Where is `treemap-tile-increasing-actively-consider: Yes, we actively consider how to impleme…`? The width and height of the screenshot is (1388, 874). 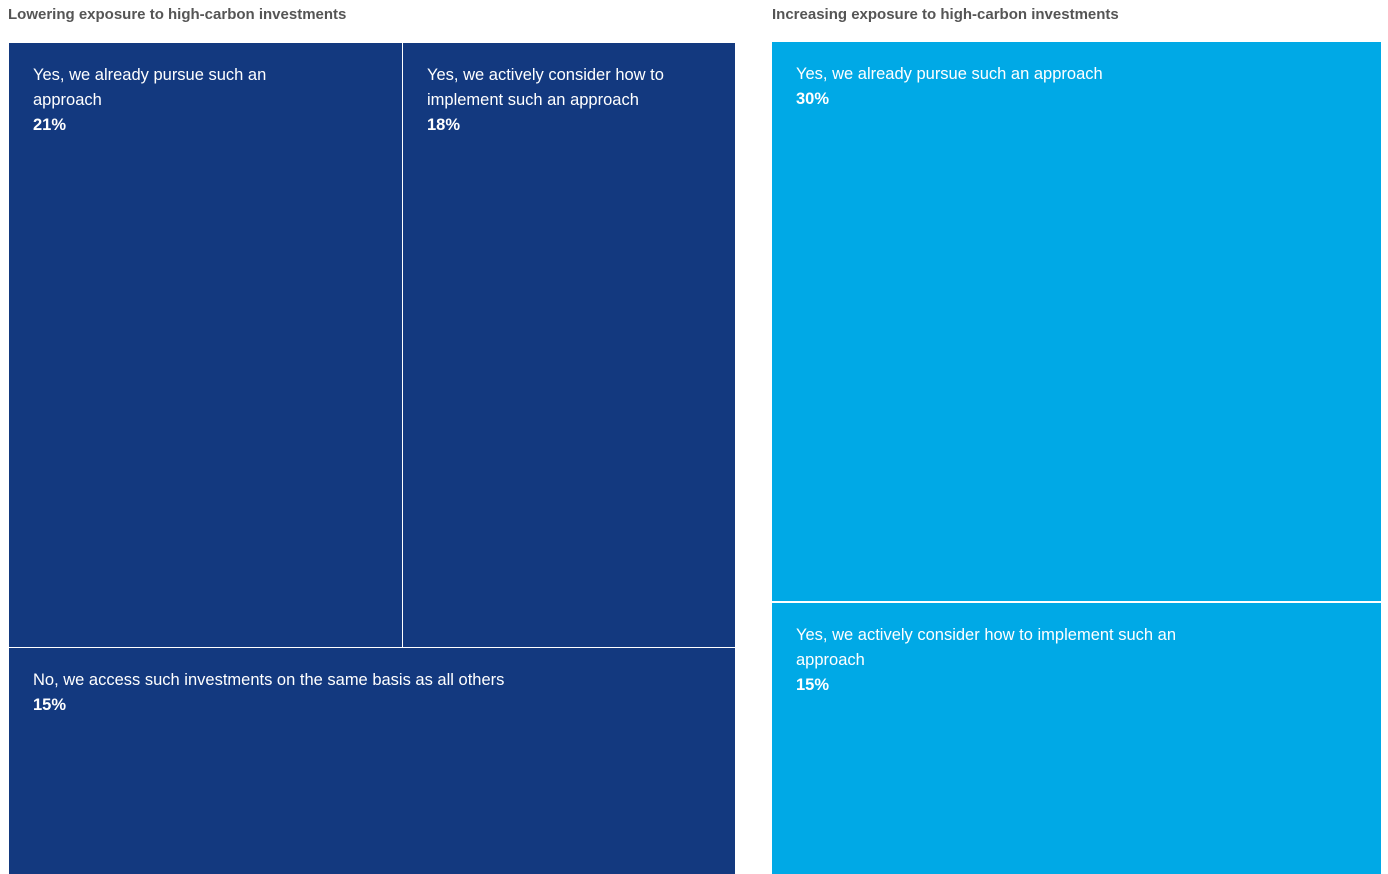 treemap-tile-increasing-actively-consider: Yes, we actively consider how to impleme… is located at coordinates (1076, 738).